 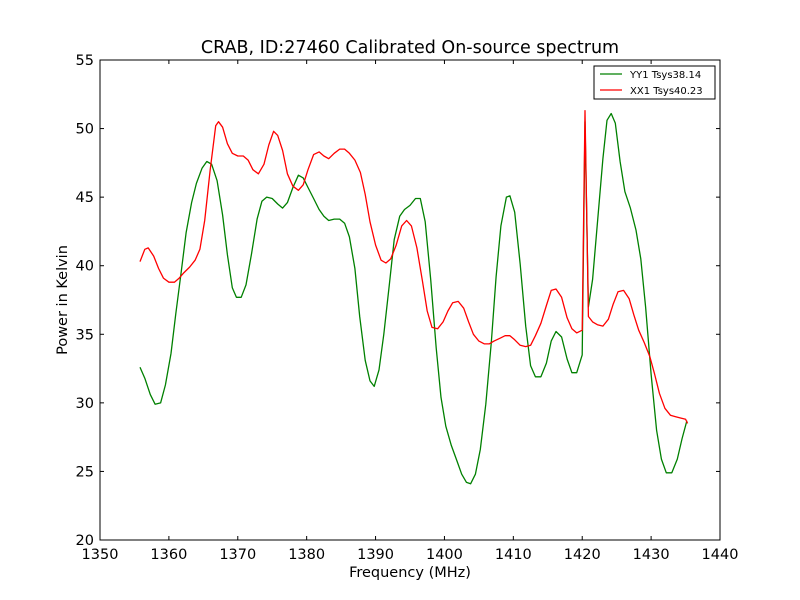 What do you see at coordinates (306, 555) in the screenshot?
I see `x-tick-label: 1380` at bounding box center [306, 555].